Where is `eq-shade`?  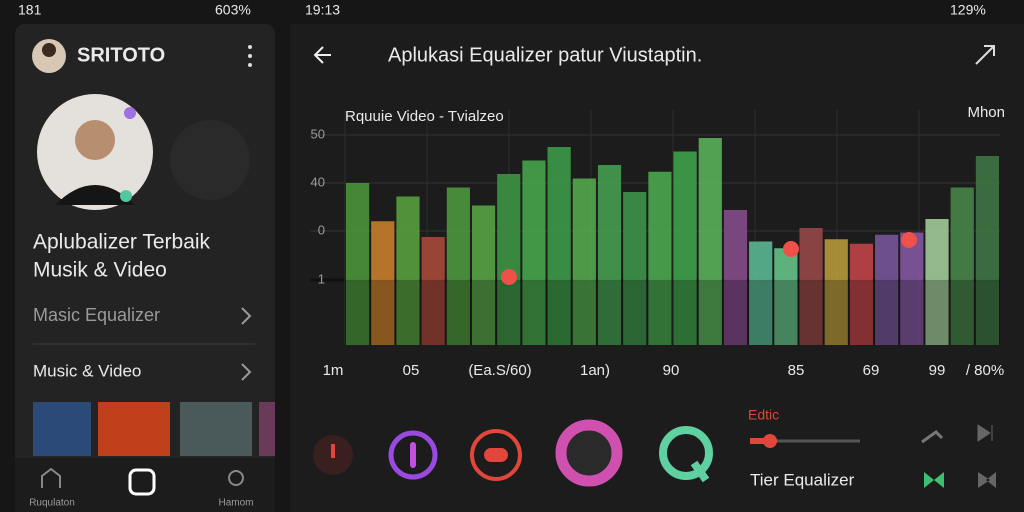
eq-shade is located at coordinates (672, 312).